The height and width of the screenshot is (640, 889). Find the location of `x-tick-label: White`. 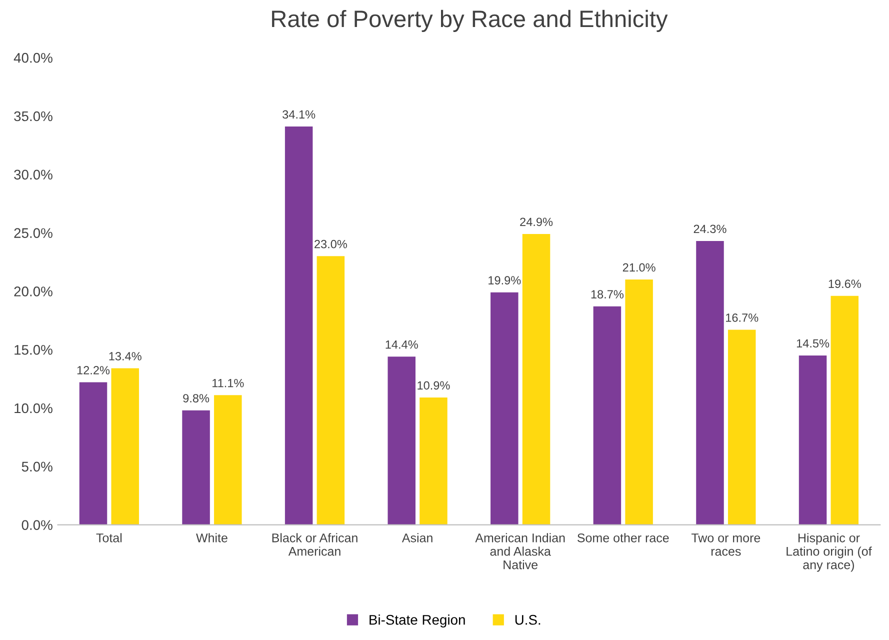

x-tick-label: White is located at coordinates (212, 537).